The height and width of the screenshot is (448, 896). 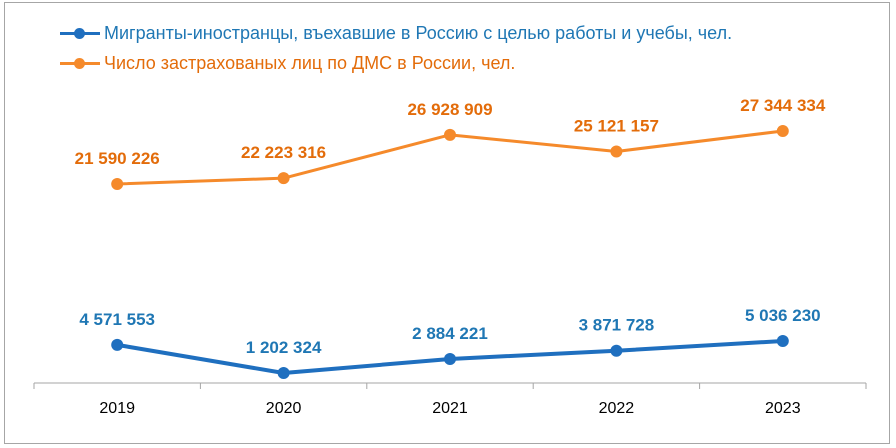 I want to click on data-label-dms-insured-2020: 22 223 316, so click(x=283, y=152).